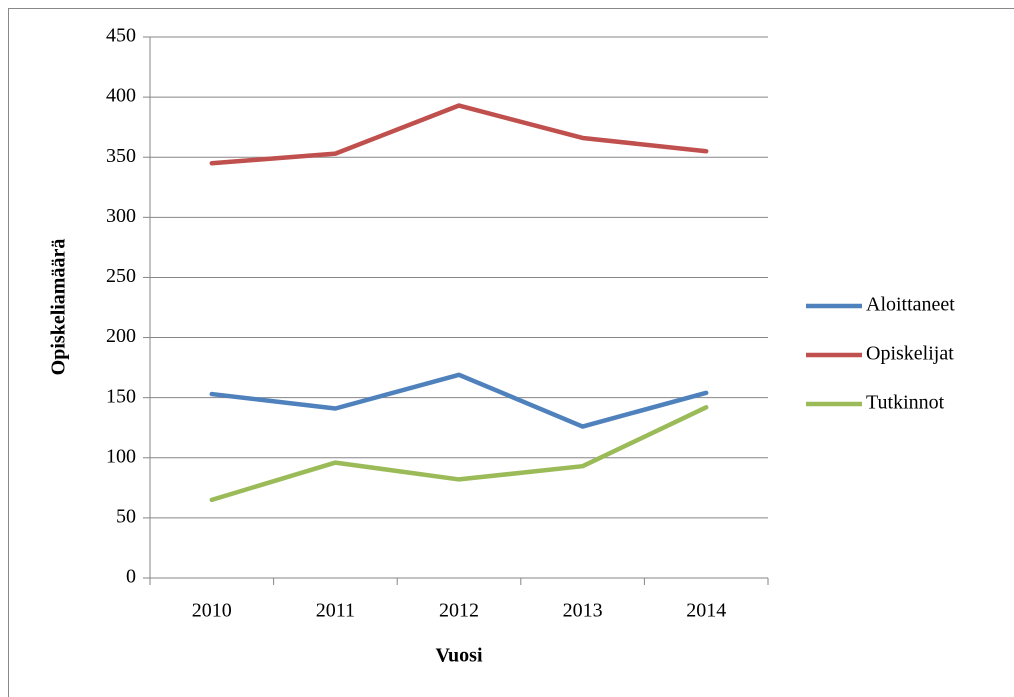  Describe the element at coordinates (212, 611) in the screenshot. I see `x-tick-label: 2010` at that location.